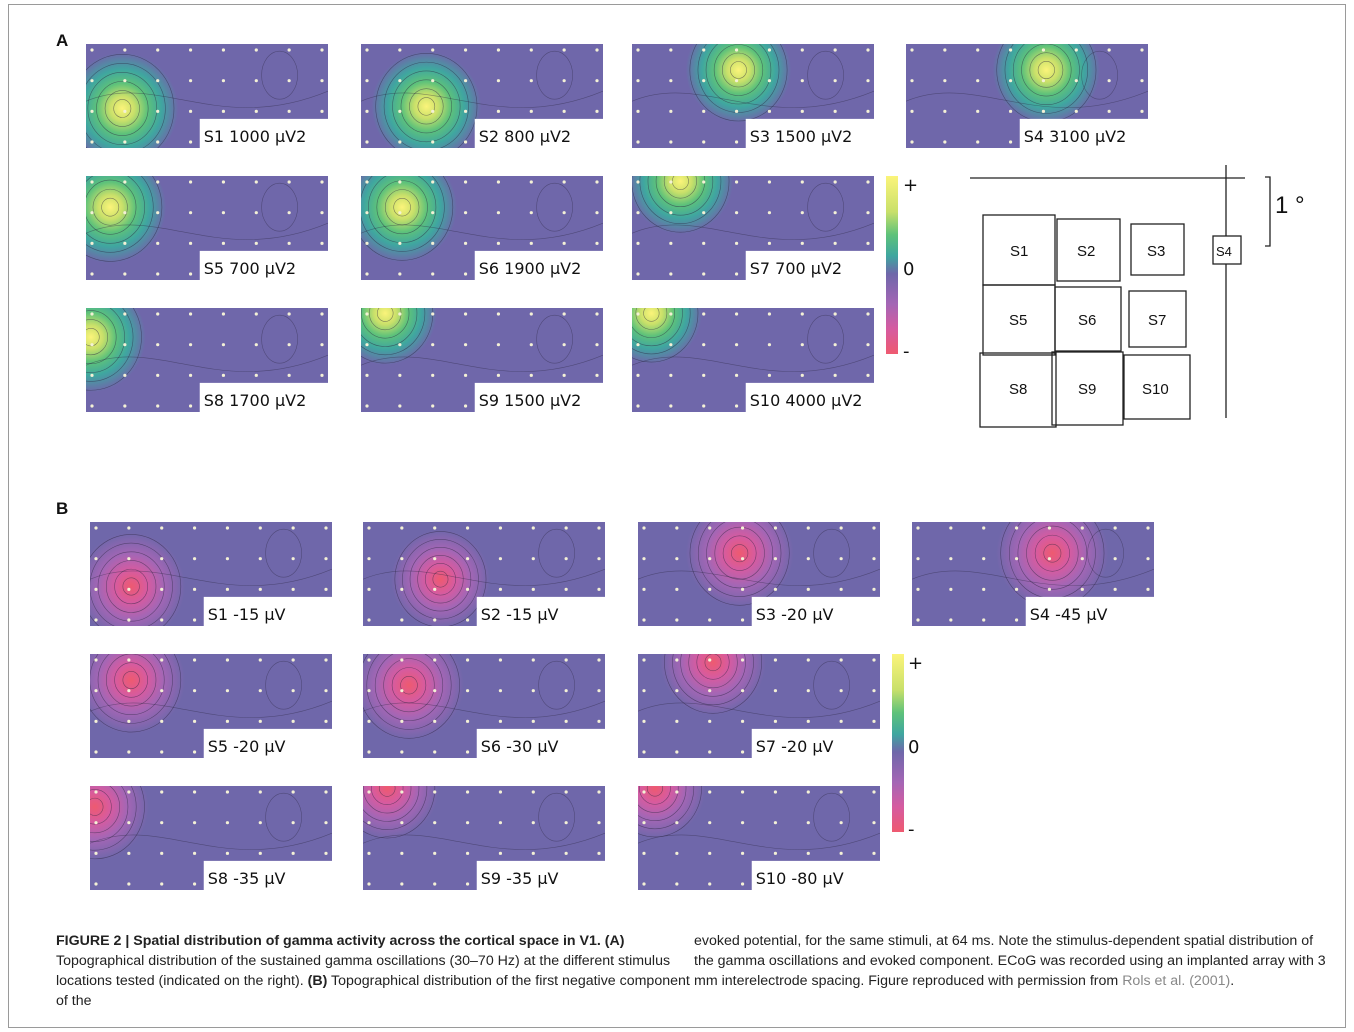 The image size is (1354, 1032). What do you see at coordinates (1224, 251) in the screenshot?
I see `stim-label-s4: S4` at bounding box center [1224, 251].